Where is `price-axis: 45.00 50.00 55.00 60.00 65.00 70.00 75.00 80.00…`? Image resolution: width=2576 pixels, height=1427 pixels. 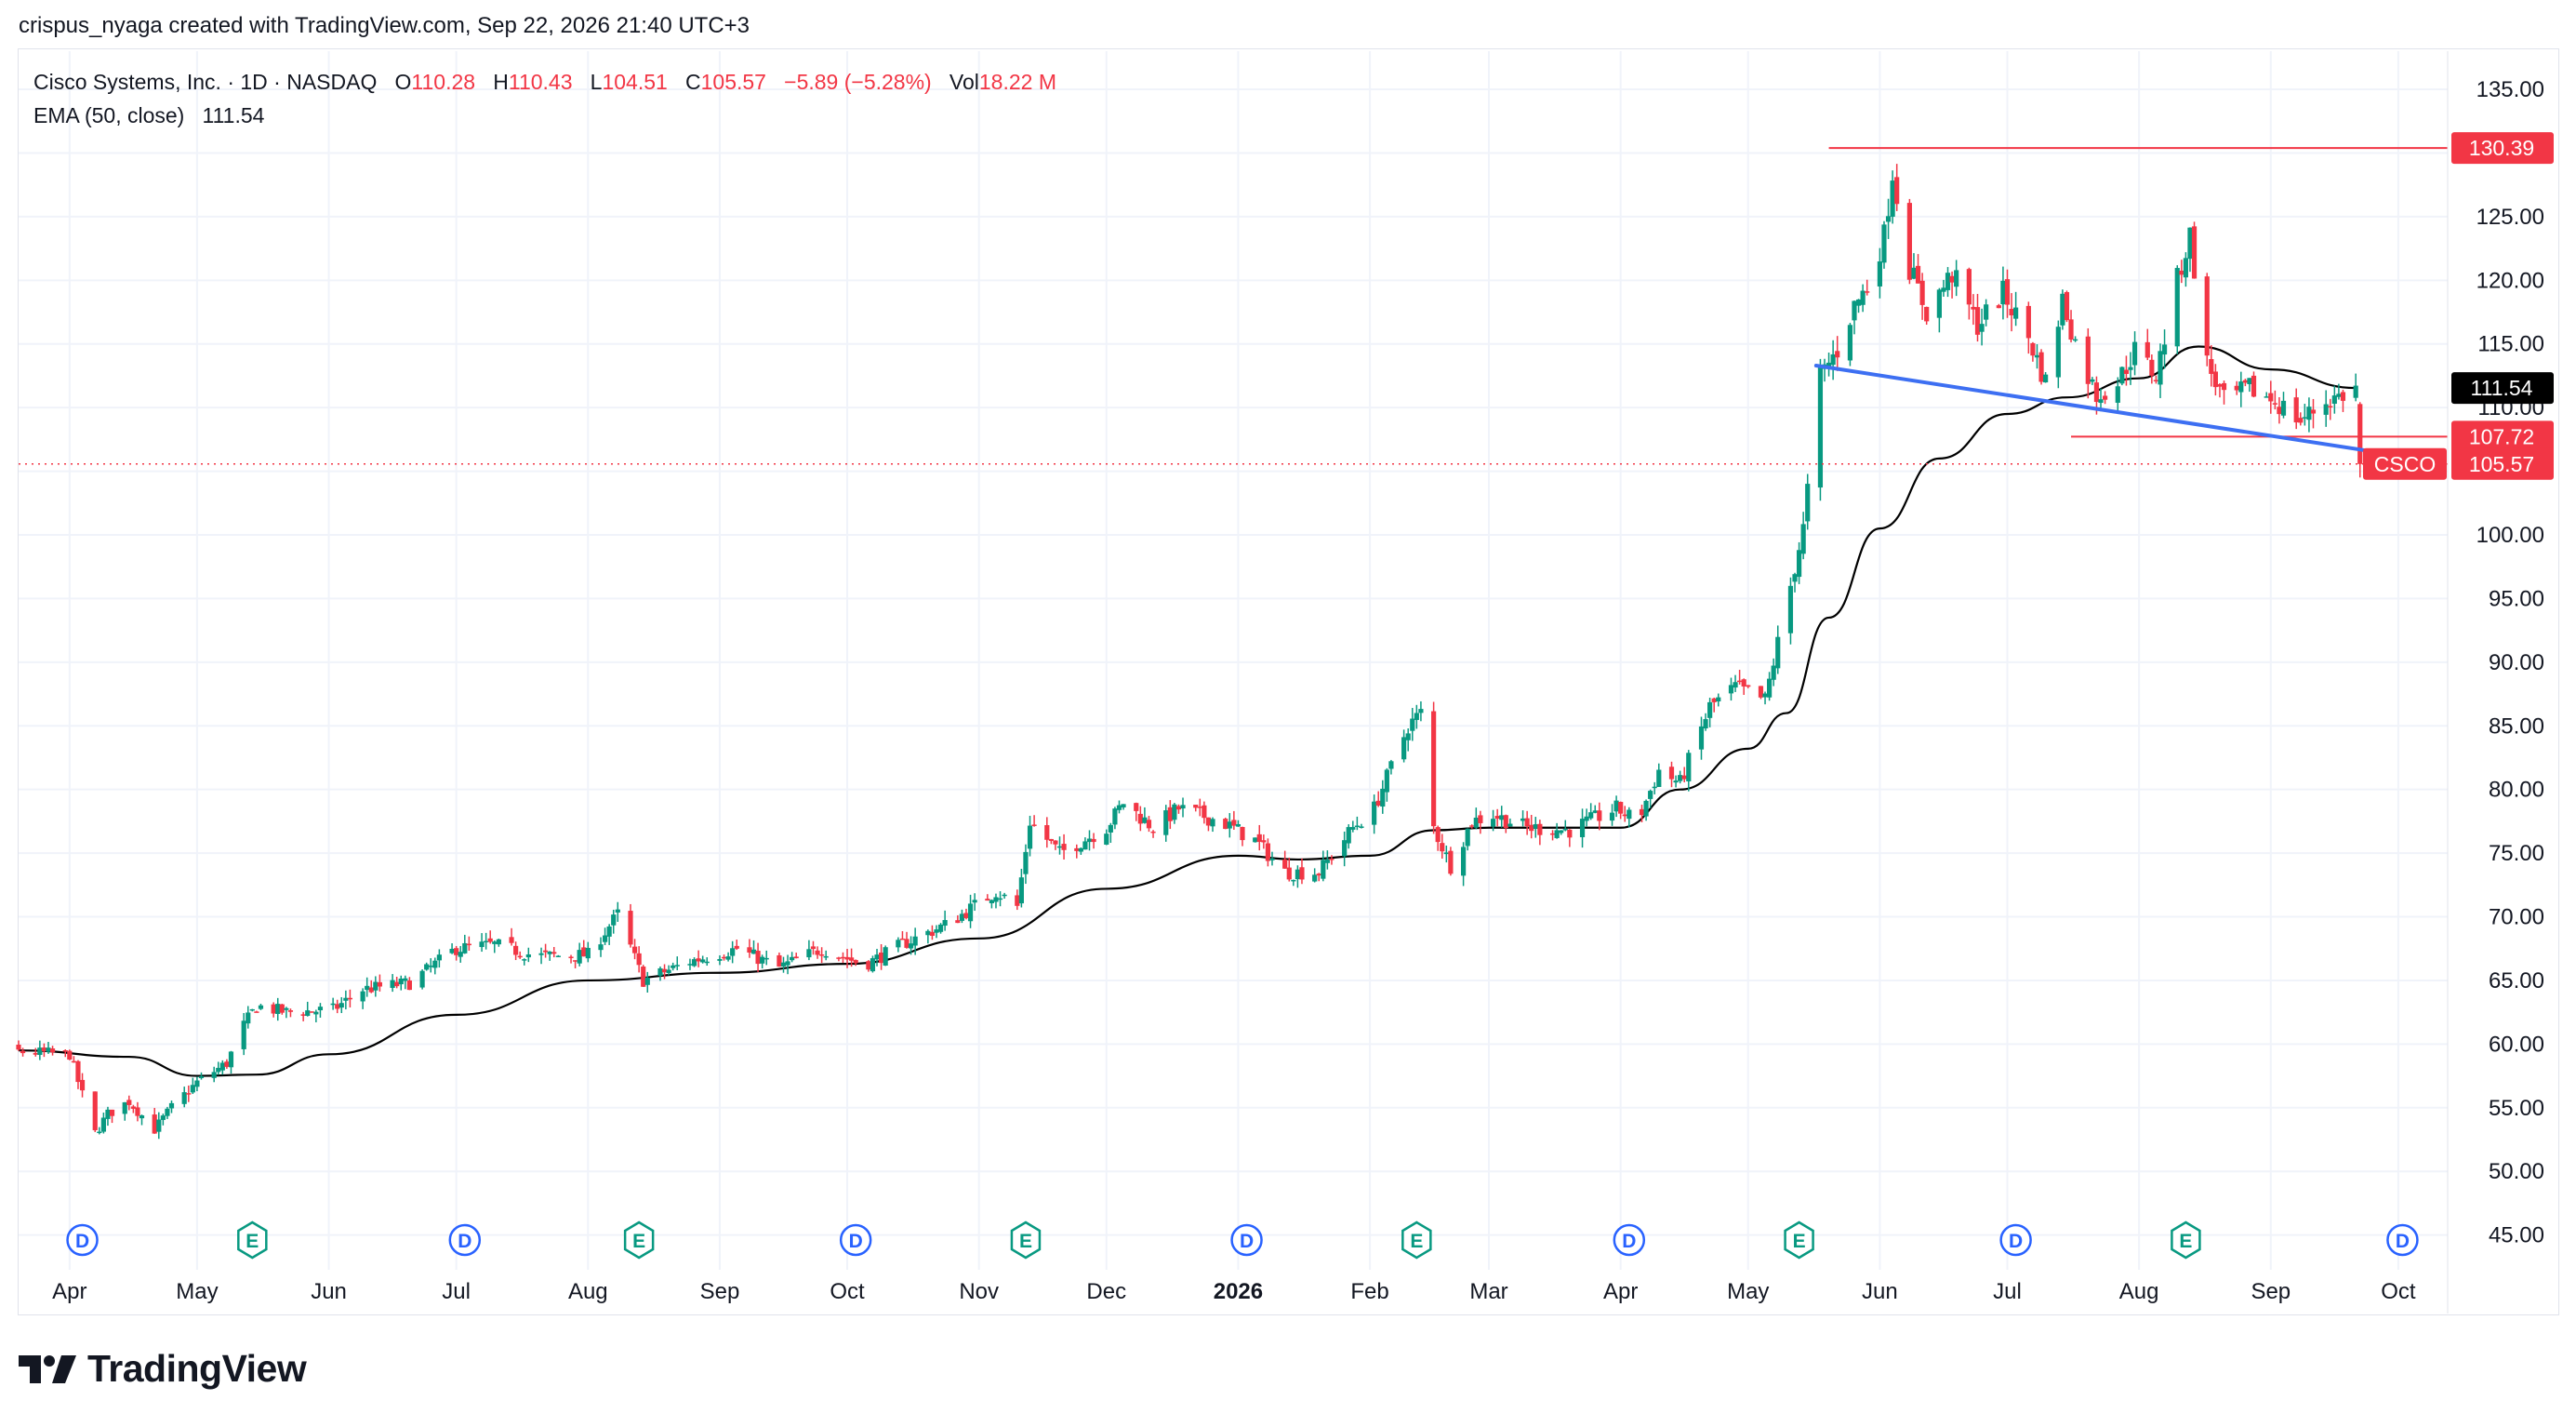
price-axis: 45.00 50.00 55.00 60.00 65.00 70.00 75.00 80.00… is located at coordinates (2495, 682).